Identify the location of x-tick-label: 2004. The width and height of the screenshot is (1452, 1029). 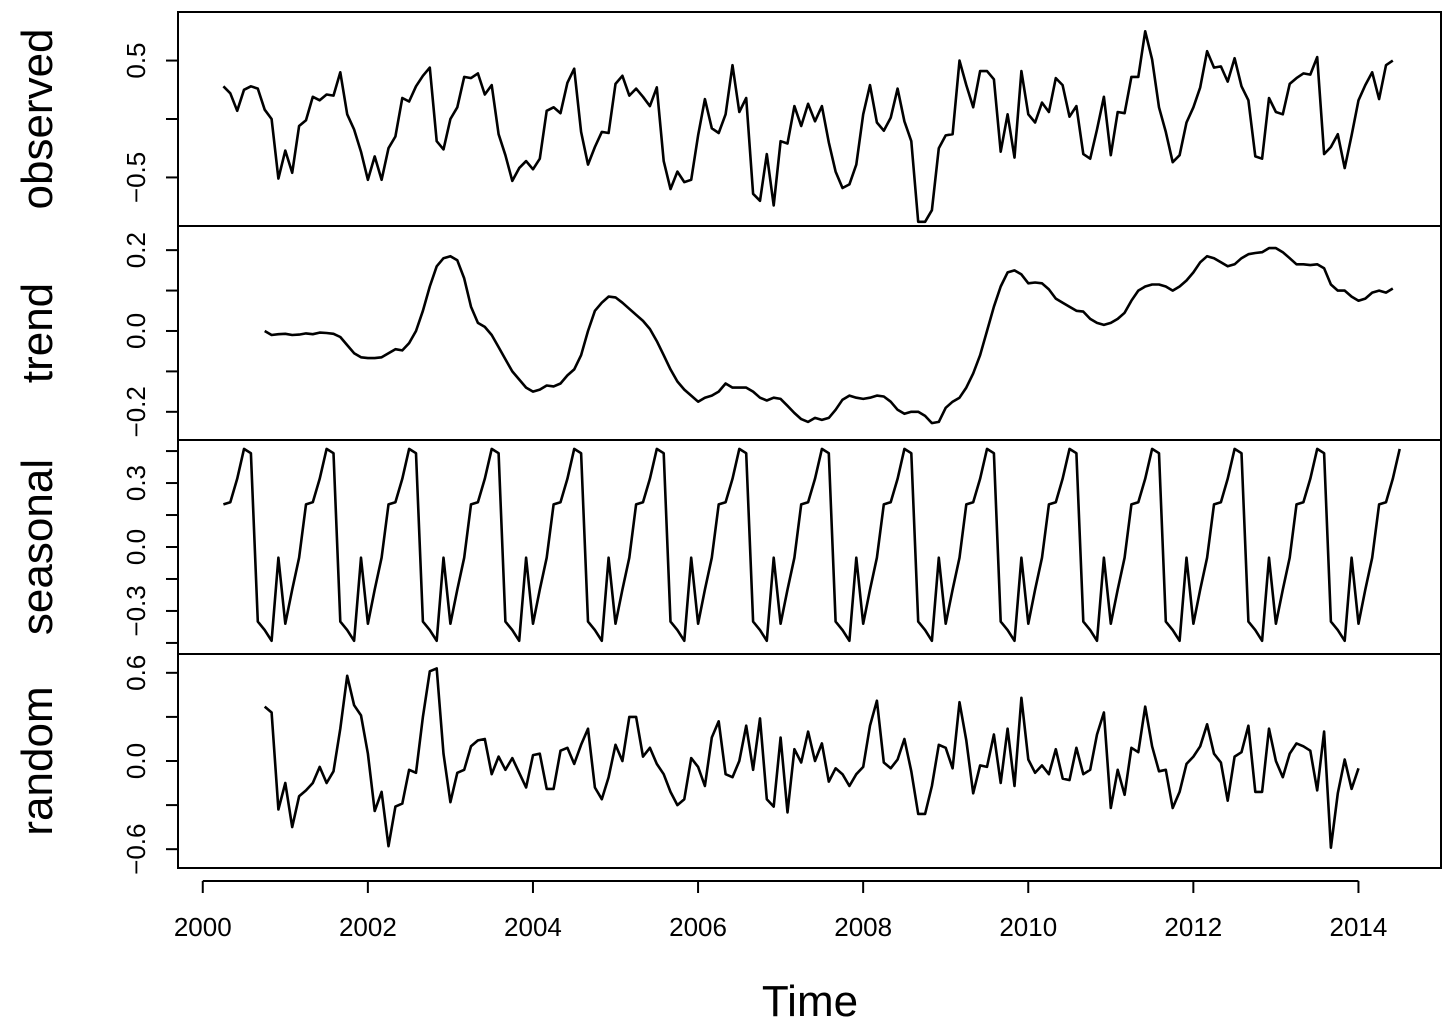
(533, 927).